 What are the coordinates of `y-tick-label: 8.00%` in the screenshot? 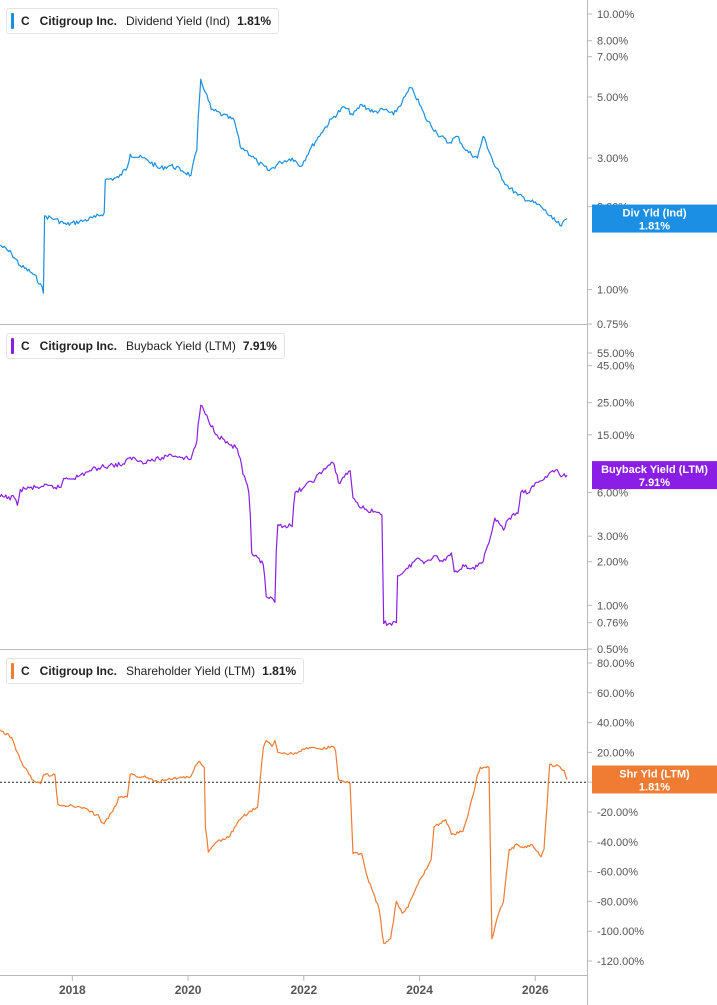 It's located at (612, 42).